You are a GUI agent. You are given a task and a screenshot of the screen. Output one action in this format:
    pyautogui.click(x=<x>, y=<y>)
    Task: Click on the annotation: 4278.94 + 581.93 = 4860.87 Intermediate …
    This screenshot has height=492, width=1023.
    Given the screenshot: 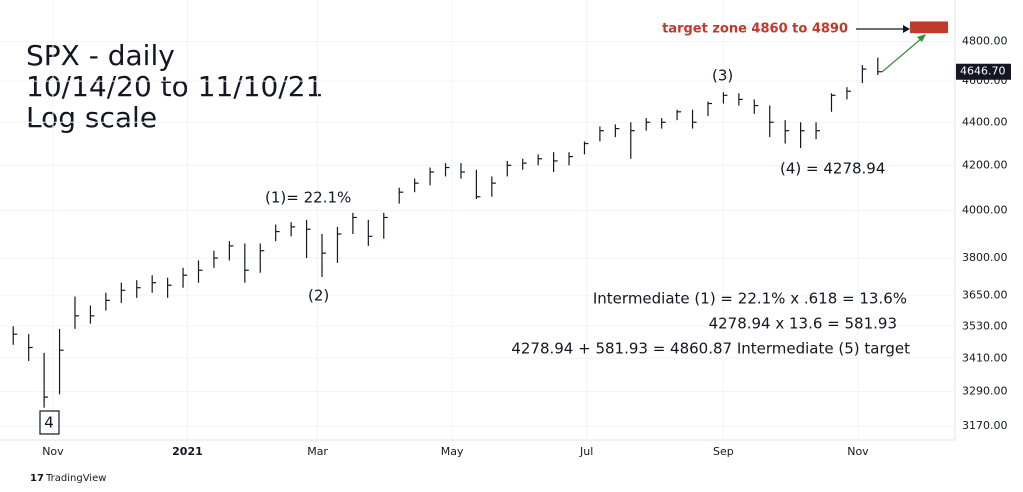 What is the action you would take?
    pyautogui.click(x=710, y=349)
    